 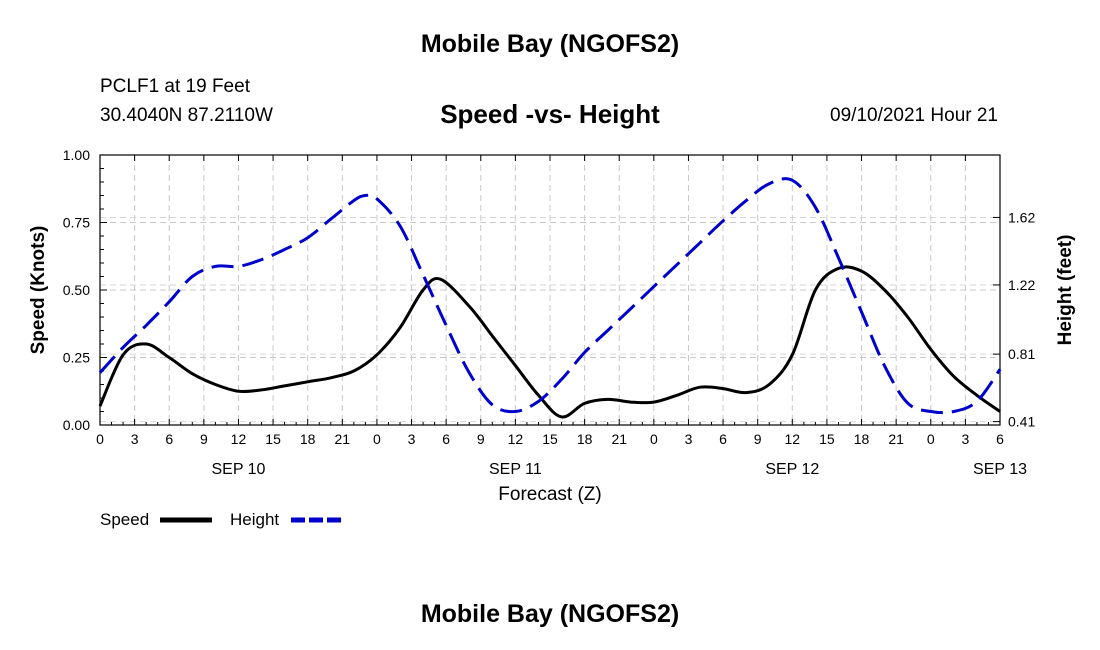 I want to click on y2-tick-label: 1.22, so click(x=1021, y=285).